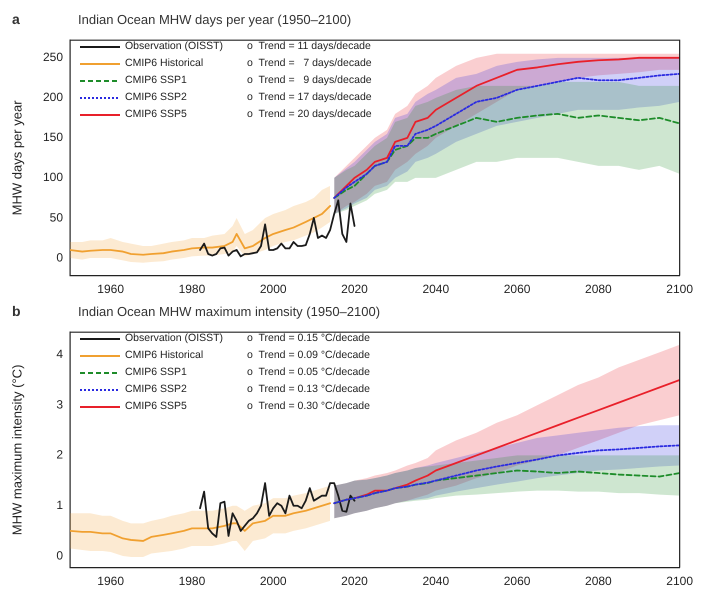  Describe the element at coordinates (309, 63) in the screenshot. I see `annotation: o Trend = 7 days/decade` at that location.